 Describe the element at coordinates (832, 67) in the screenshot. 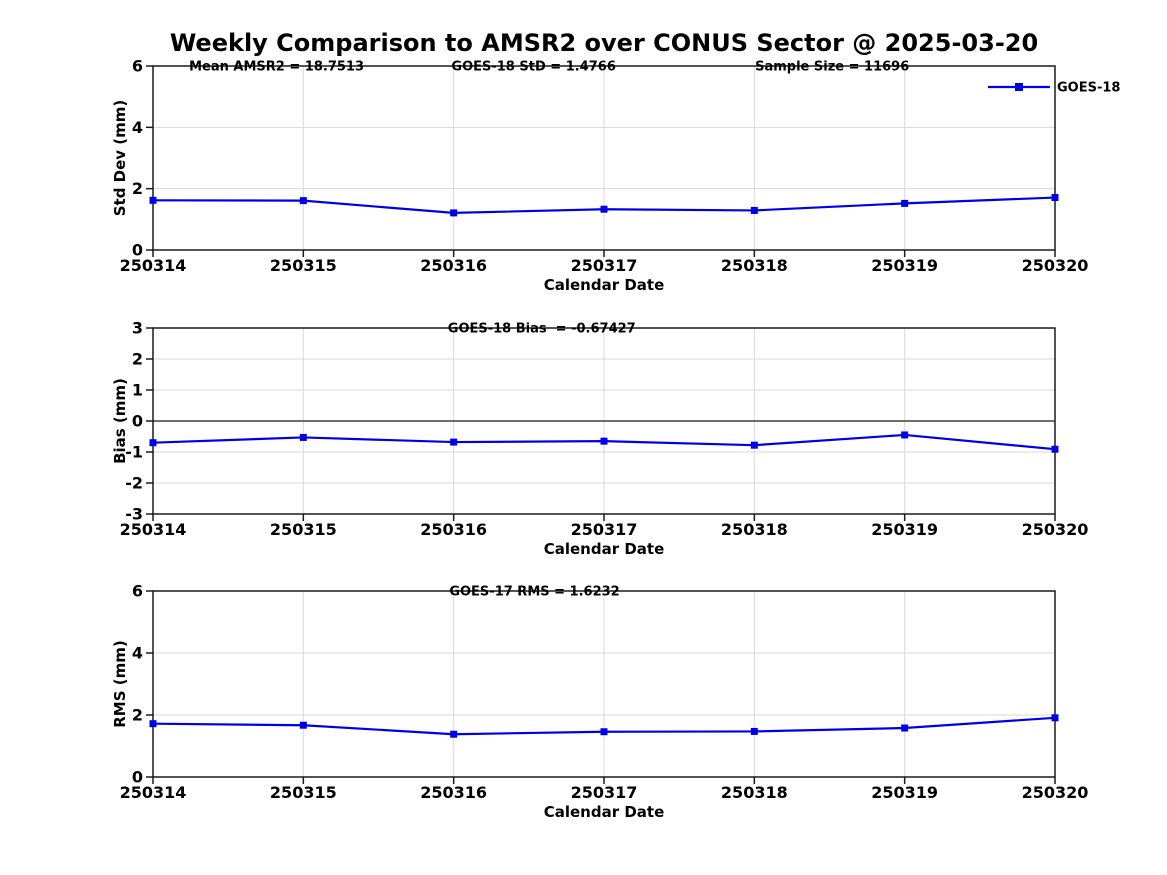

I see `stat-annotation: Sample Size = 11696` at that location.